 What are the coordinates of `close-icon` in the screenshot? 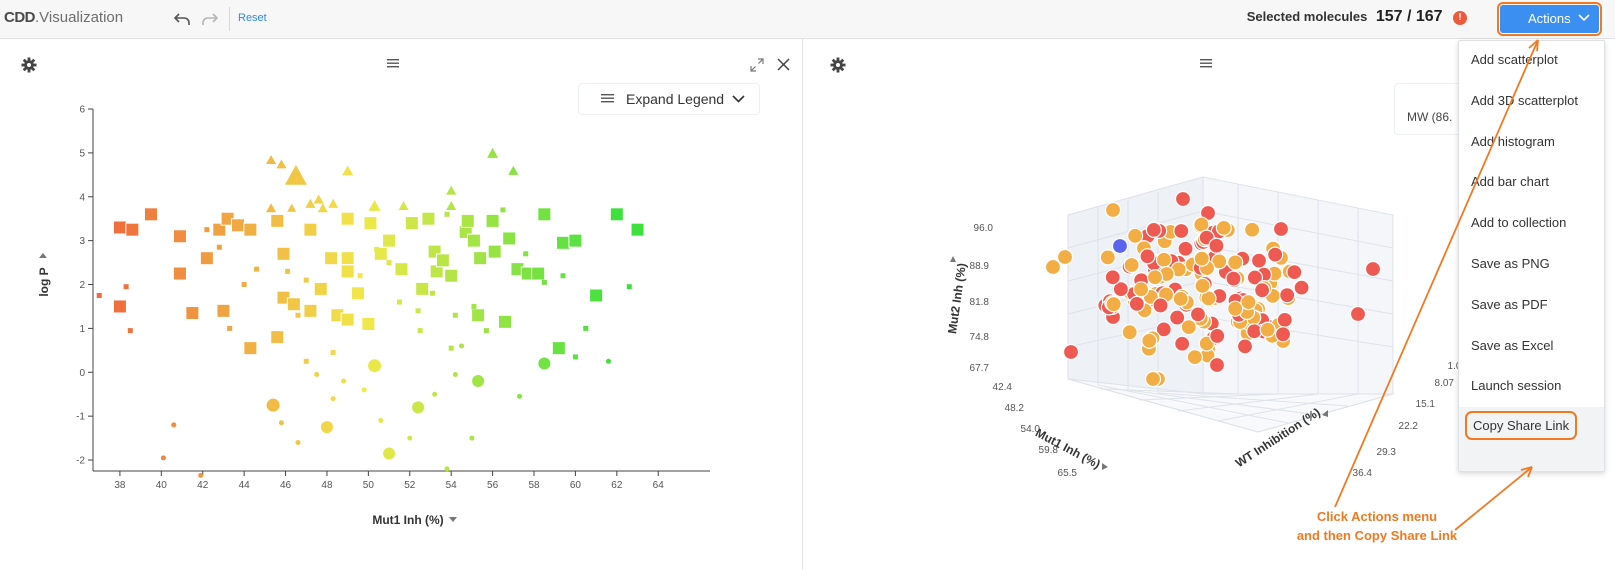 It's located at (783, 64).